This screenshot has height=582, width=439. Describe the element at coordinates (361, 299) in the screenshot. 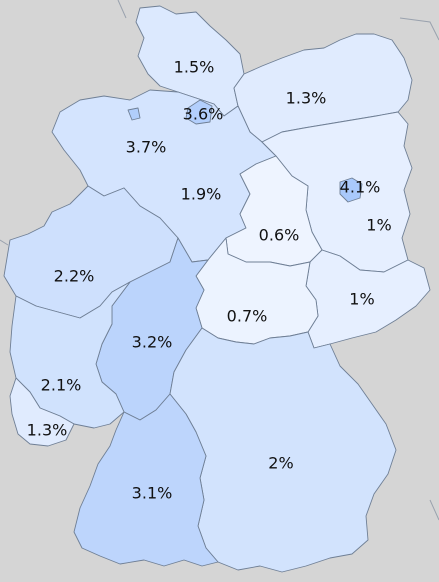

I see `label-saxony: 1%` at that location.